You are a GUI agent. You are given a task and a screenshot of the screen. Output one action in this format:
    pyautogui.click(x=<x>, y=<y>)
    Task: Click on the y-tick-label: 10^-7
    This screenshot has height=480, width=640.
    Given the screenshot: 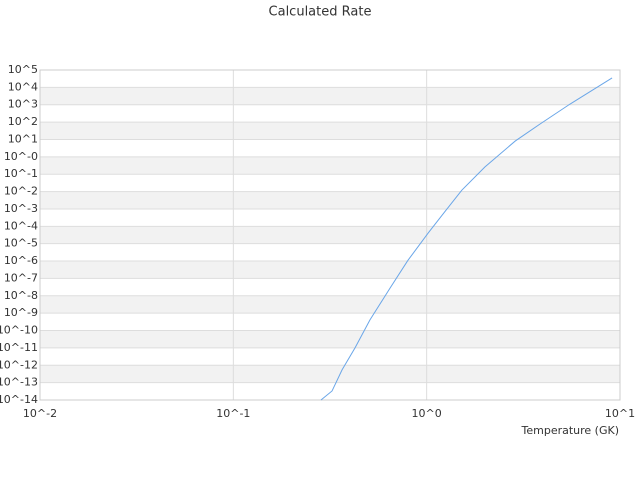 What is the action you would take?
    pyautogui.click(x=21, y=277)
    